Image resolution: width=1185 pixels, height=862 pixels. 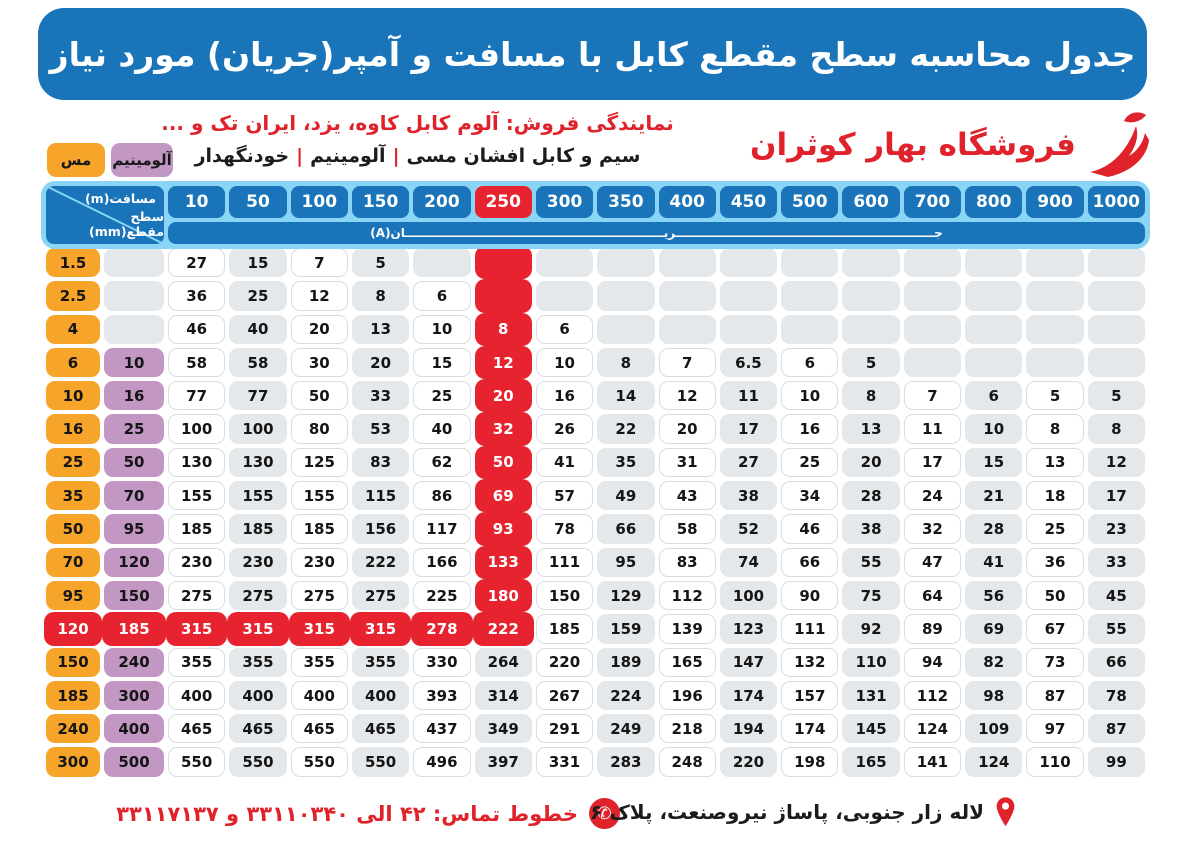 What do you see at coordinates (564, 396) in the screenshot?
I see `amperage-cell: 16` at bounding box center [564, 396].